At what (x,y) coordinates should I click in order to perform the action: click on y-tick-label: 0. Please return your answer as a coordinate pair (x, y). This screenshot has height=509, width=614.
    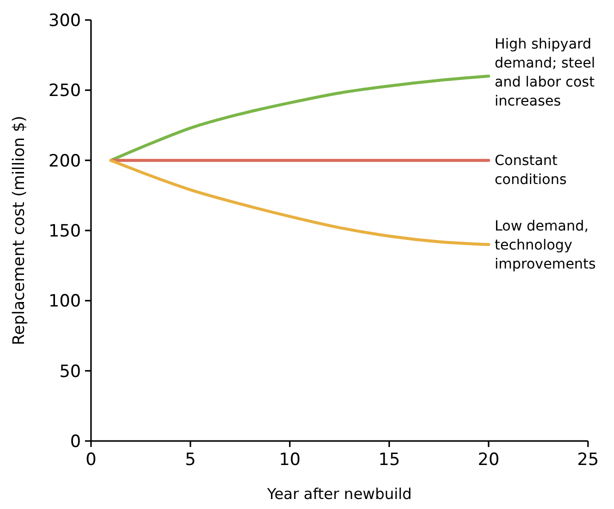
    Looking at the image, I should click on (75, 442).